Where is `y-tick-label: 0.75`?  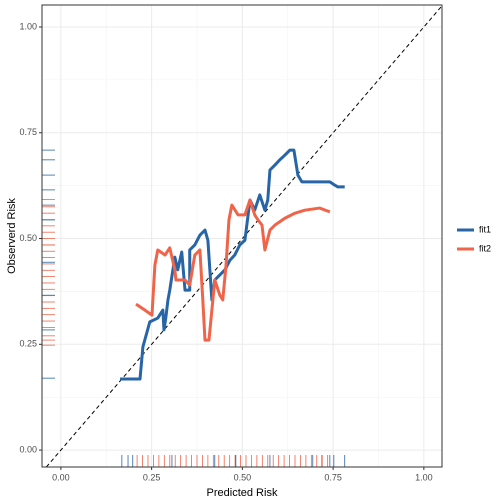 y-tick-label: 0.75 is located at coordinates (28, 132).